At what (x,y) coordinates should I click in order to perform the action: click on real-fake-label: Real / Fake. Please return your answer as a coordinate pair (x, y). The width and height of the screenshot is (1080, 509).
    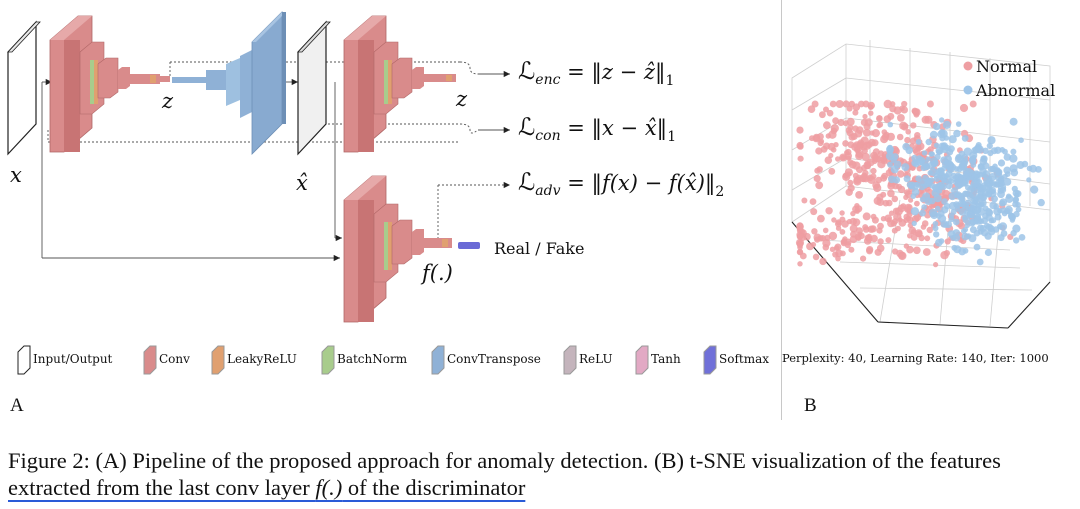
    Looking at the image, I should click on (539, 248).